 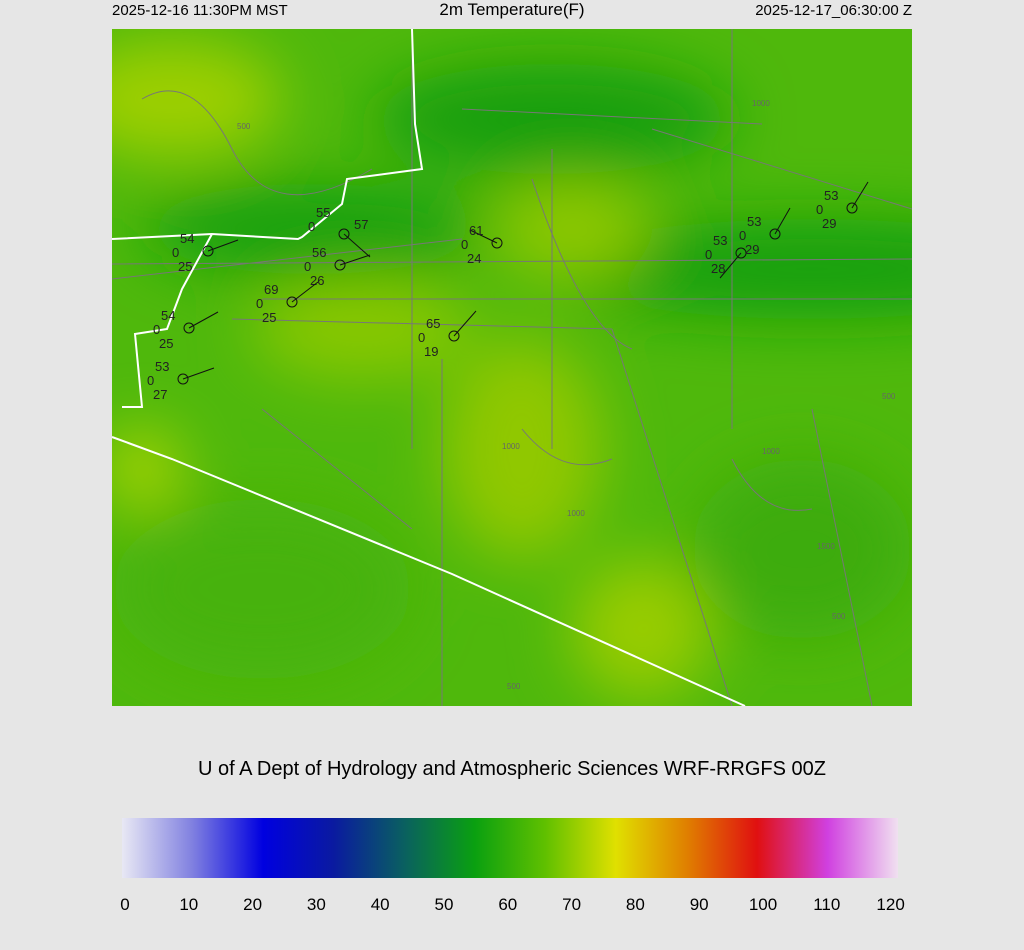 I want to click on station-dewpoint: 27, so click(x=160, y=394).